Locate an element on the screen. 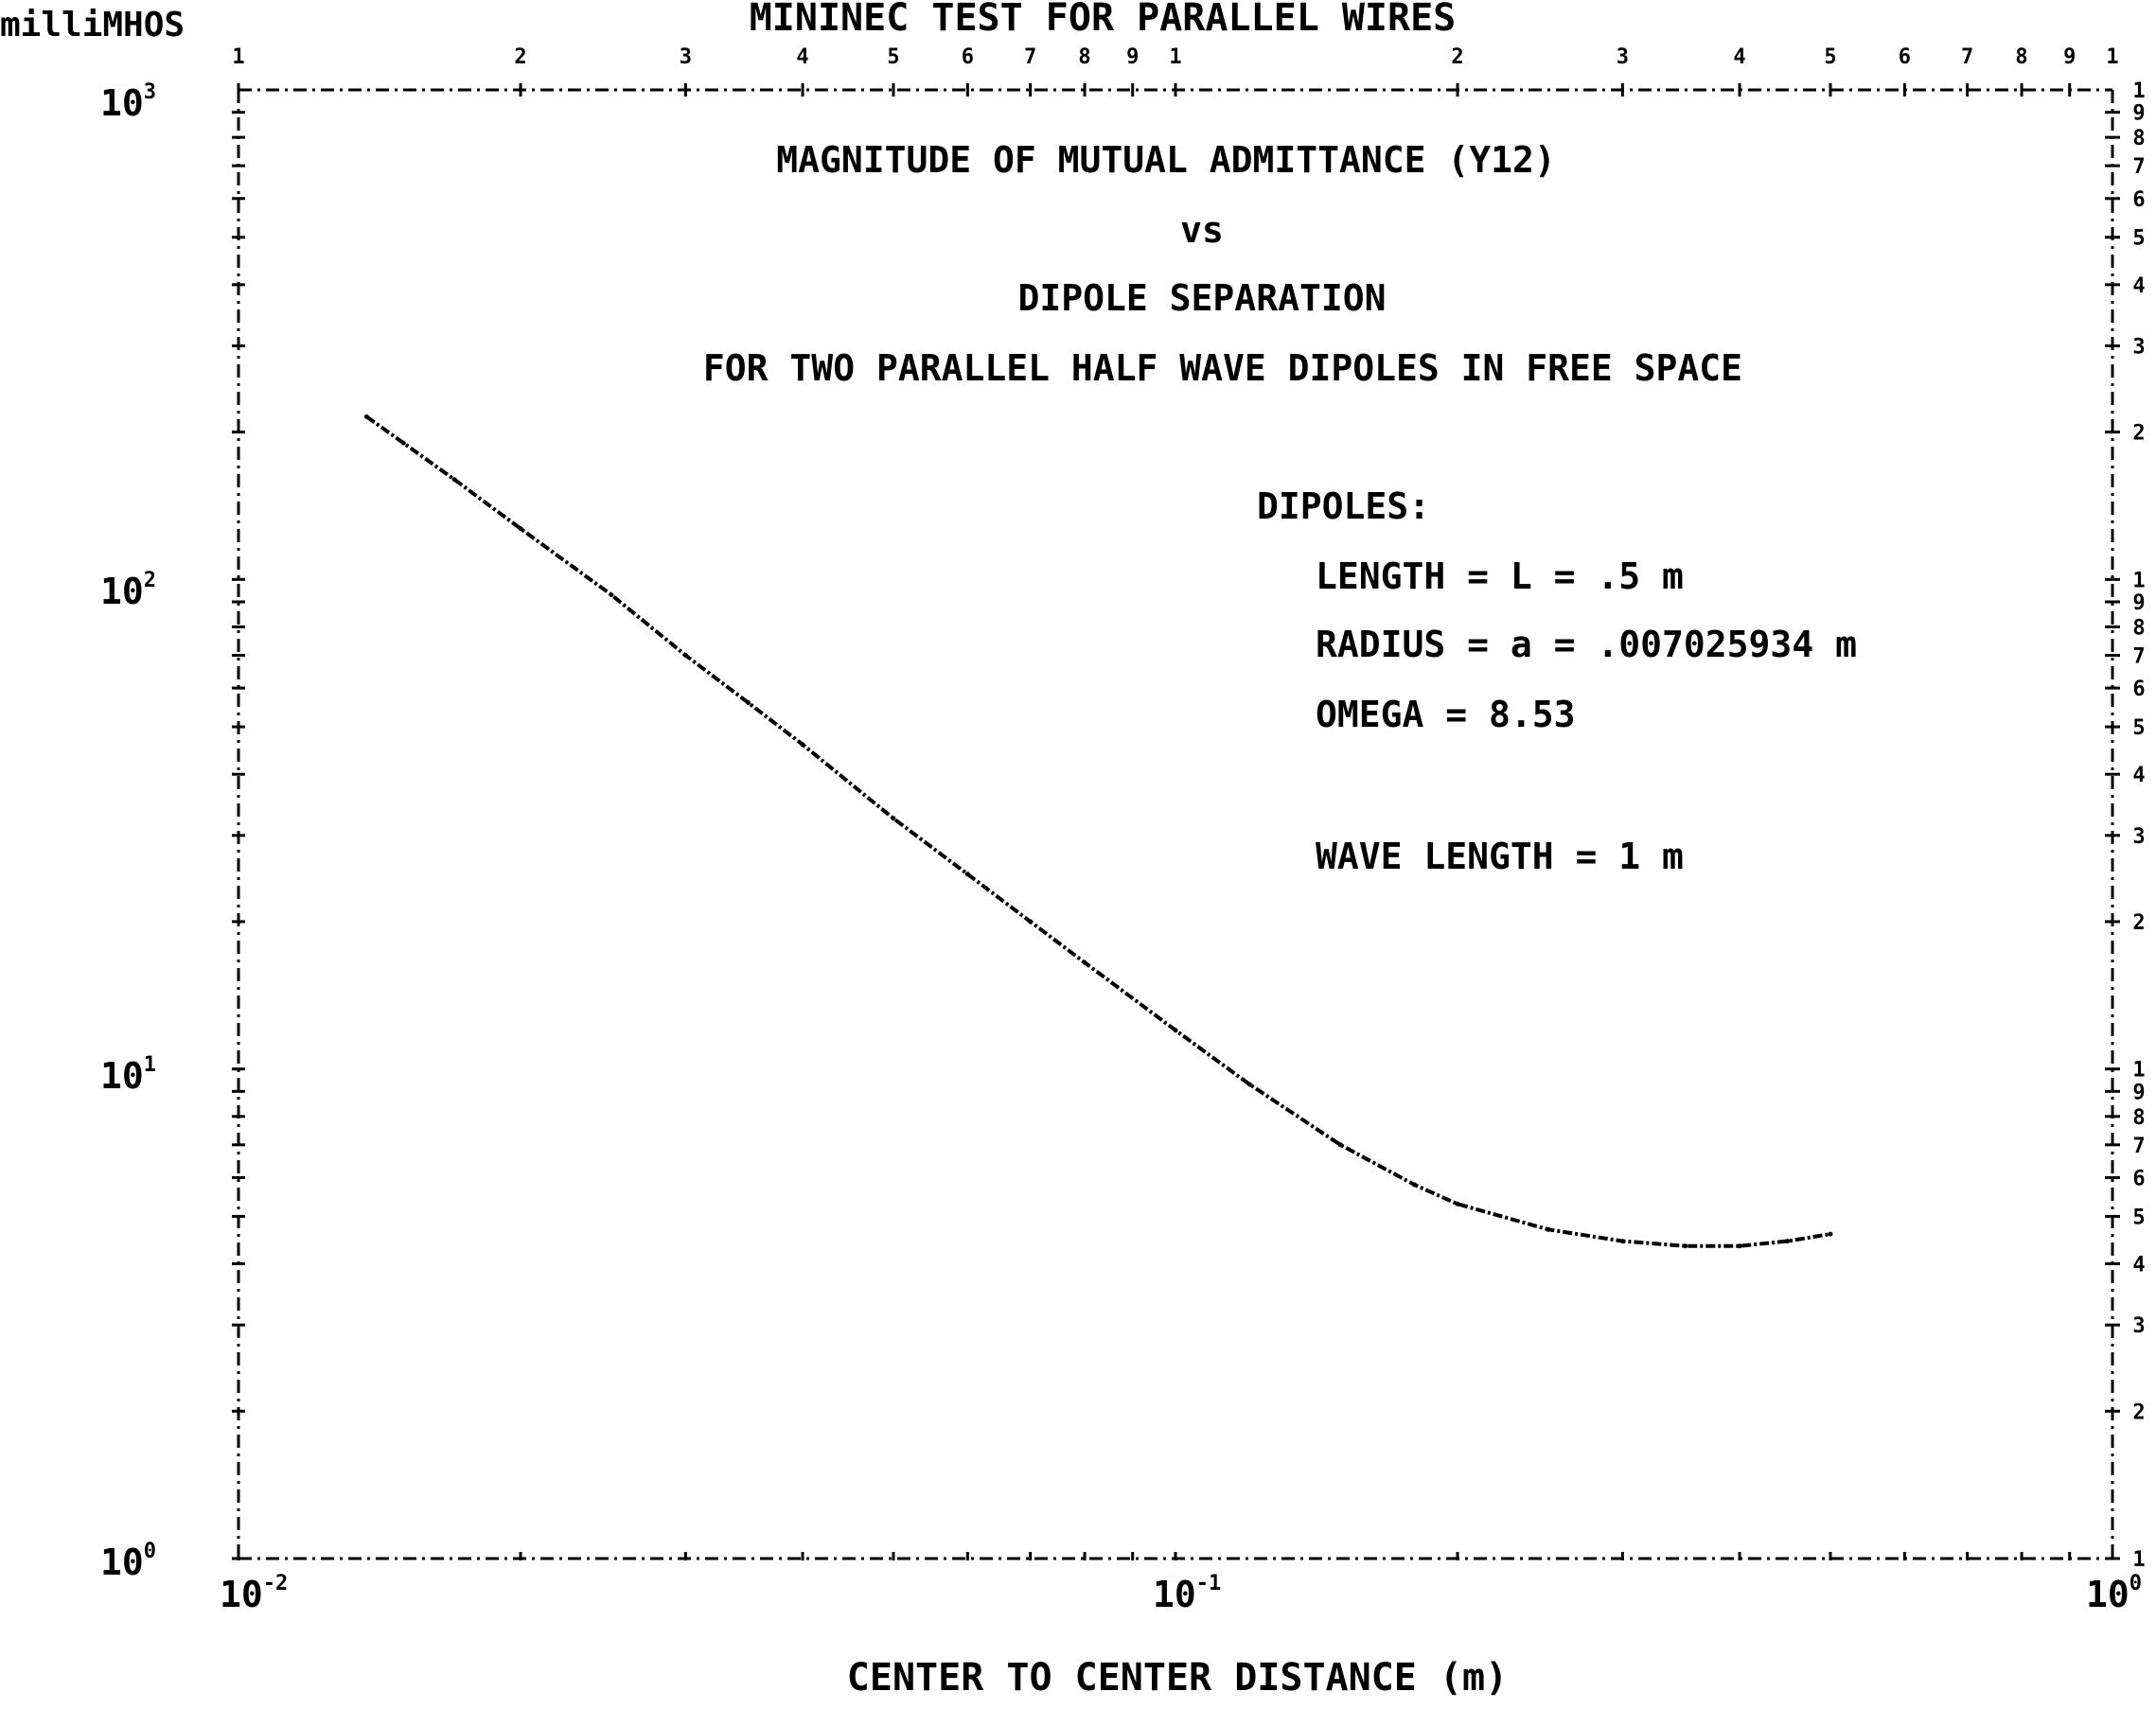 The width and height of the screenshot is (2156, 1709). y-tick-label-100: 10² is located at coordinates (128, 590).